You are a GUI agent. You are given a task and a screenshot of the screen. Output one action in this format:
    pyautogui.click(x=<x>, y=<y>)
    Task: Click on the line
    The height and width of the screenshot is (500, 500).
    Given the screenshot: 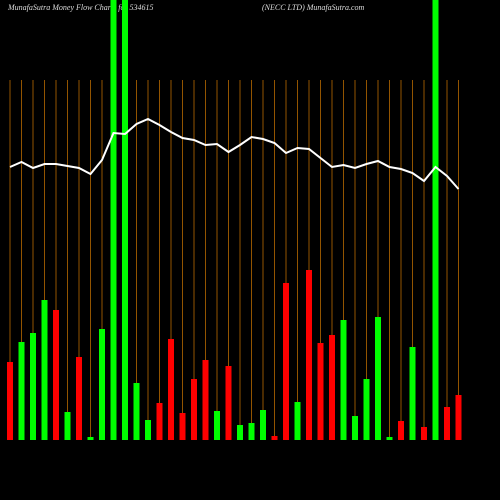 What is the action you would take?
    pyautogui.click(x=234, y=153)
    